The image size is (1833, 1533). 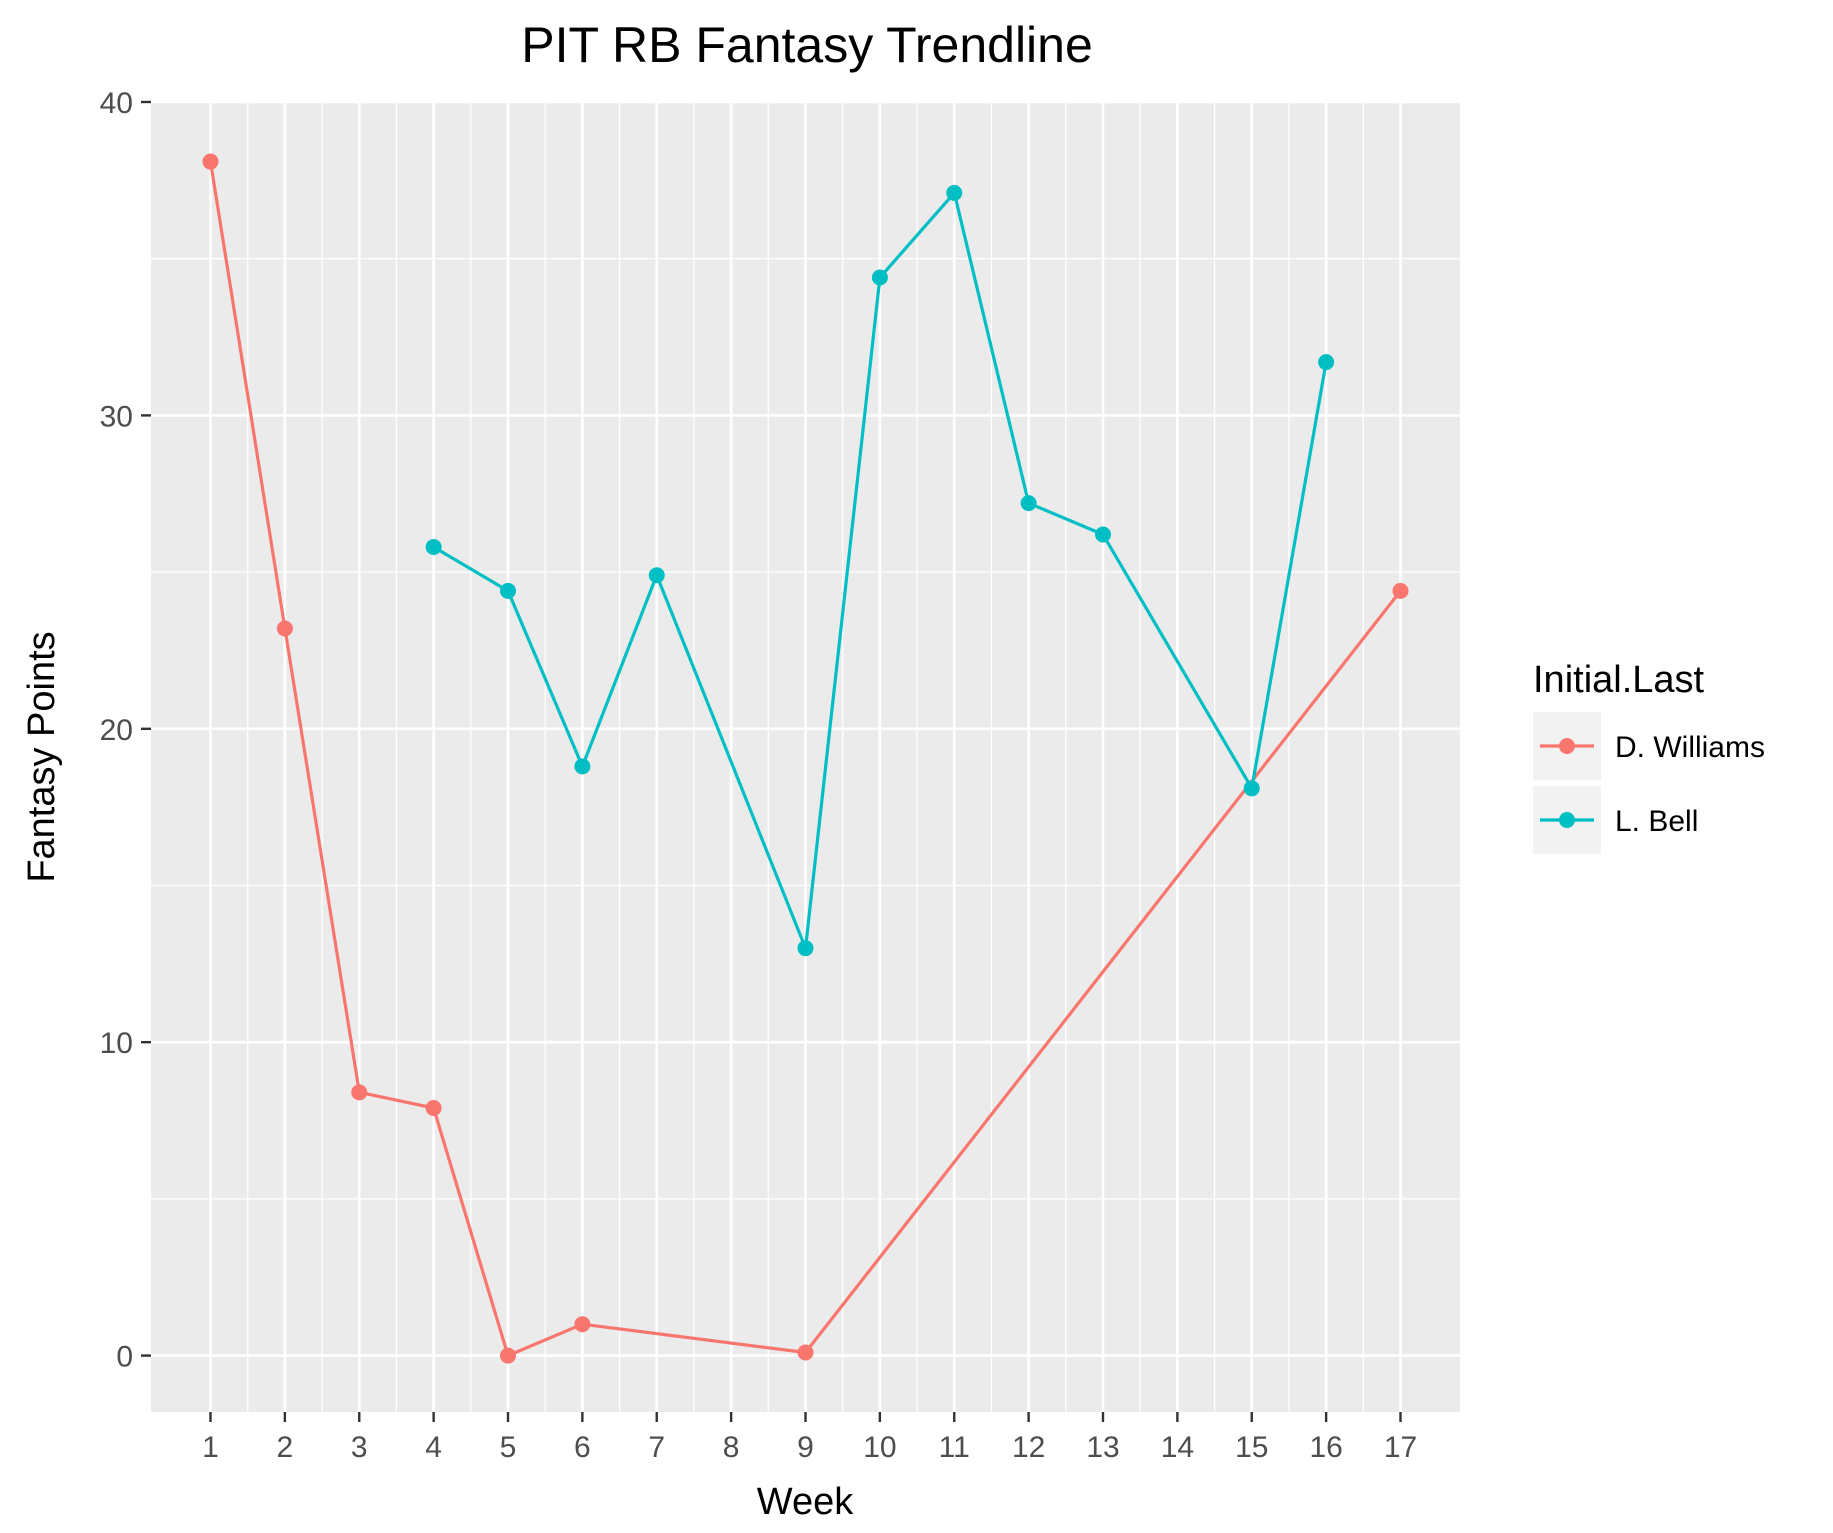 I want to click on x-tick-label: 16, so click(x=1325, y=1447).